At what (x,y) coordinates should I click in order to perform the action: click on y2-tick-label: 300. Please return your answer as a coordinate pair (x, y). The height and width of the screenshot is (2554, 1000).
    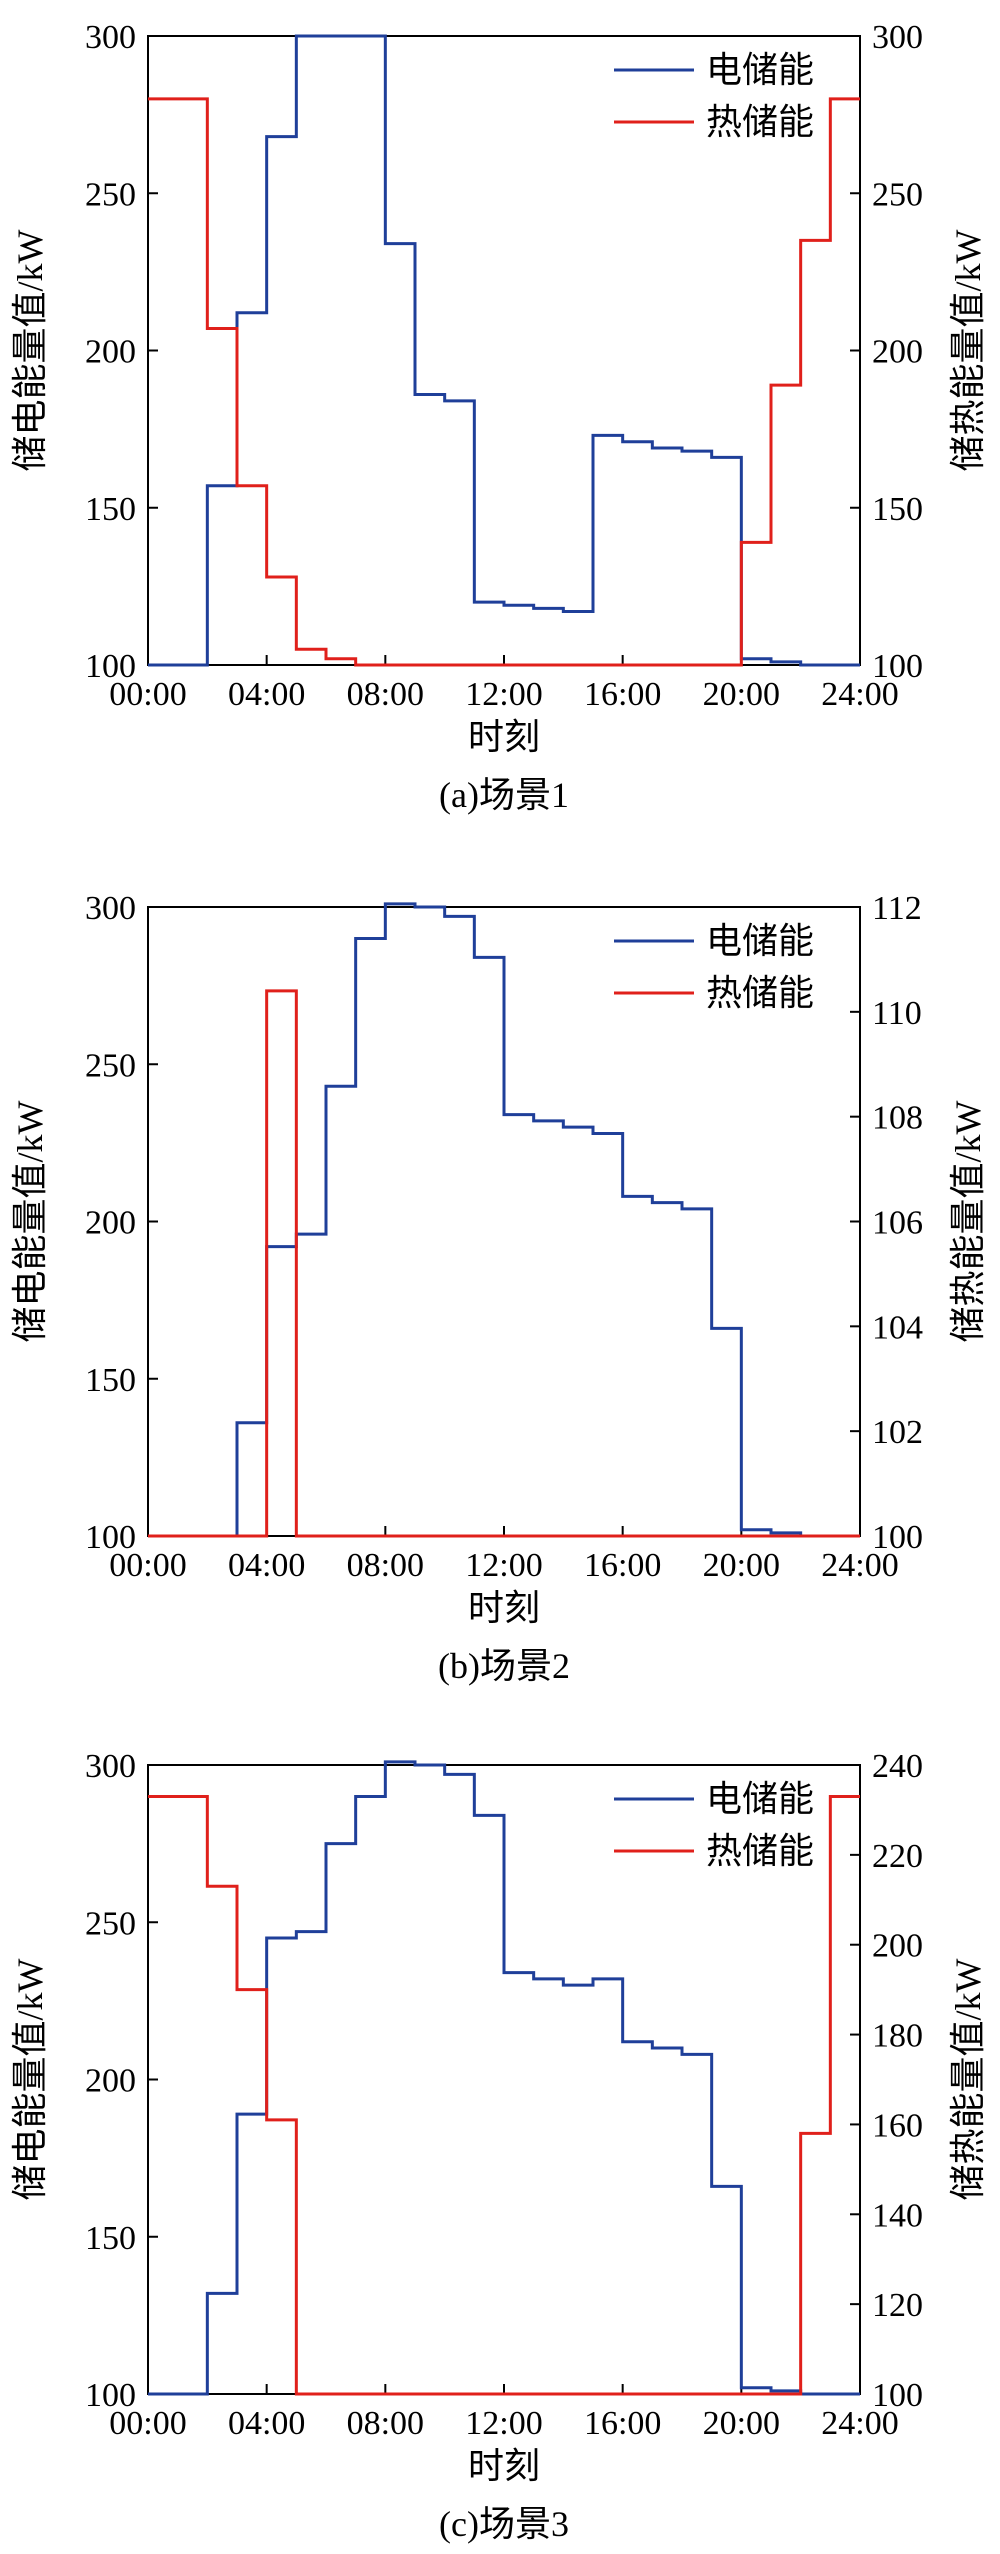
    Looking at the image, I should click on (897, 37).